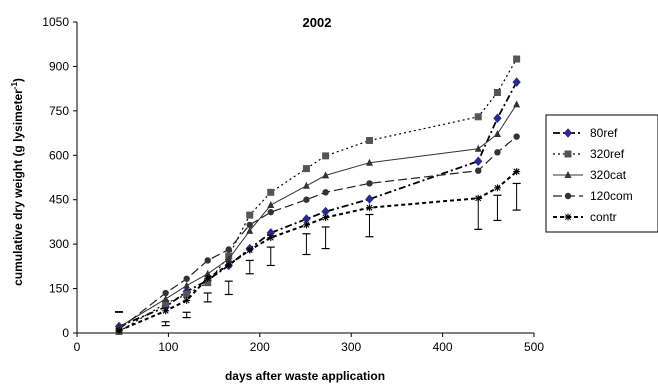  I want to click on legend-box, so click(601, 173).